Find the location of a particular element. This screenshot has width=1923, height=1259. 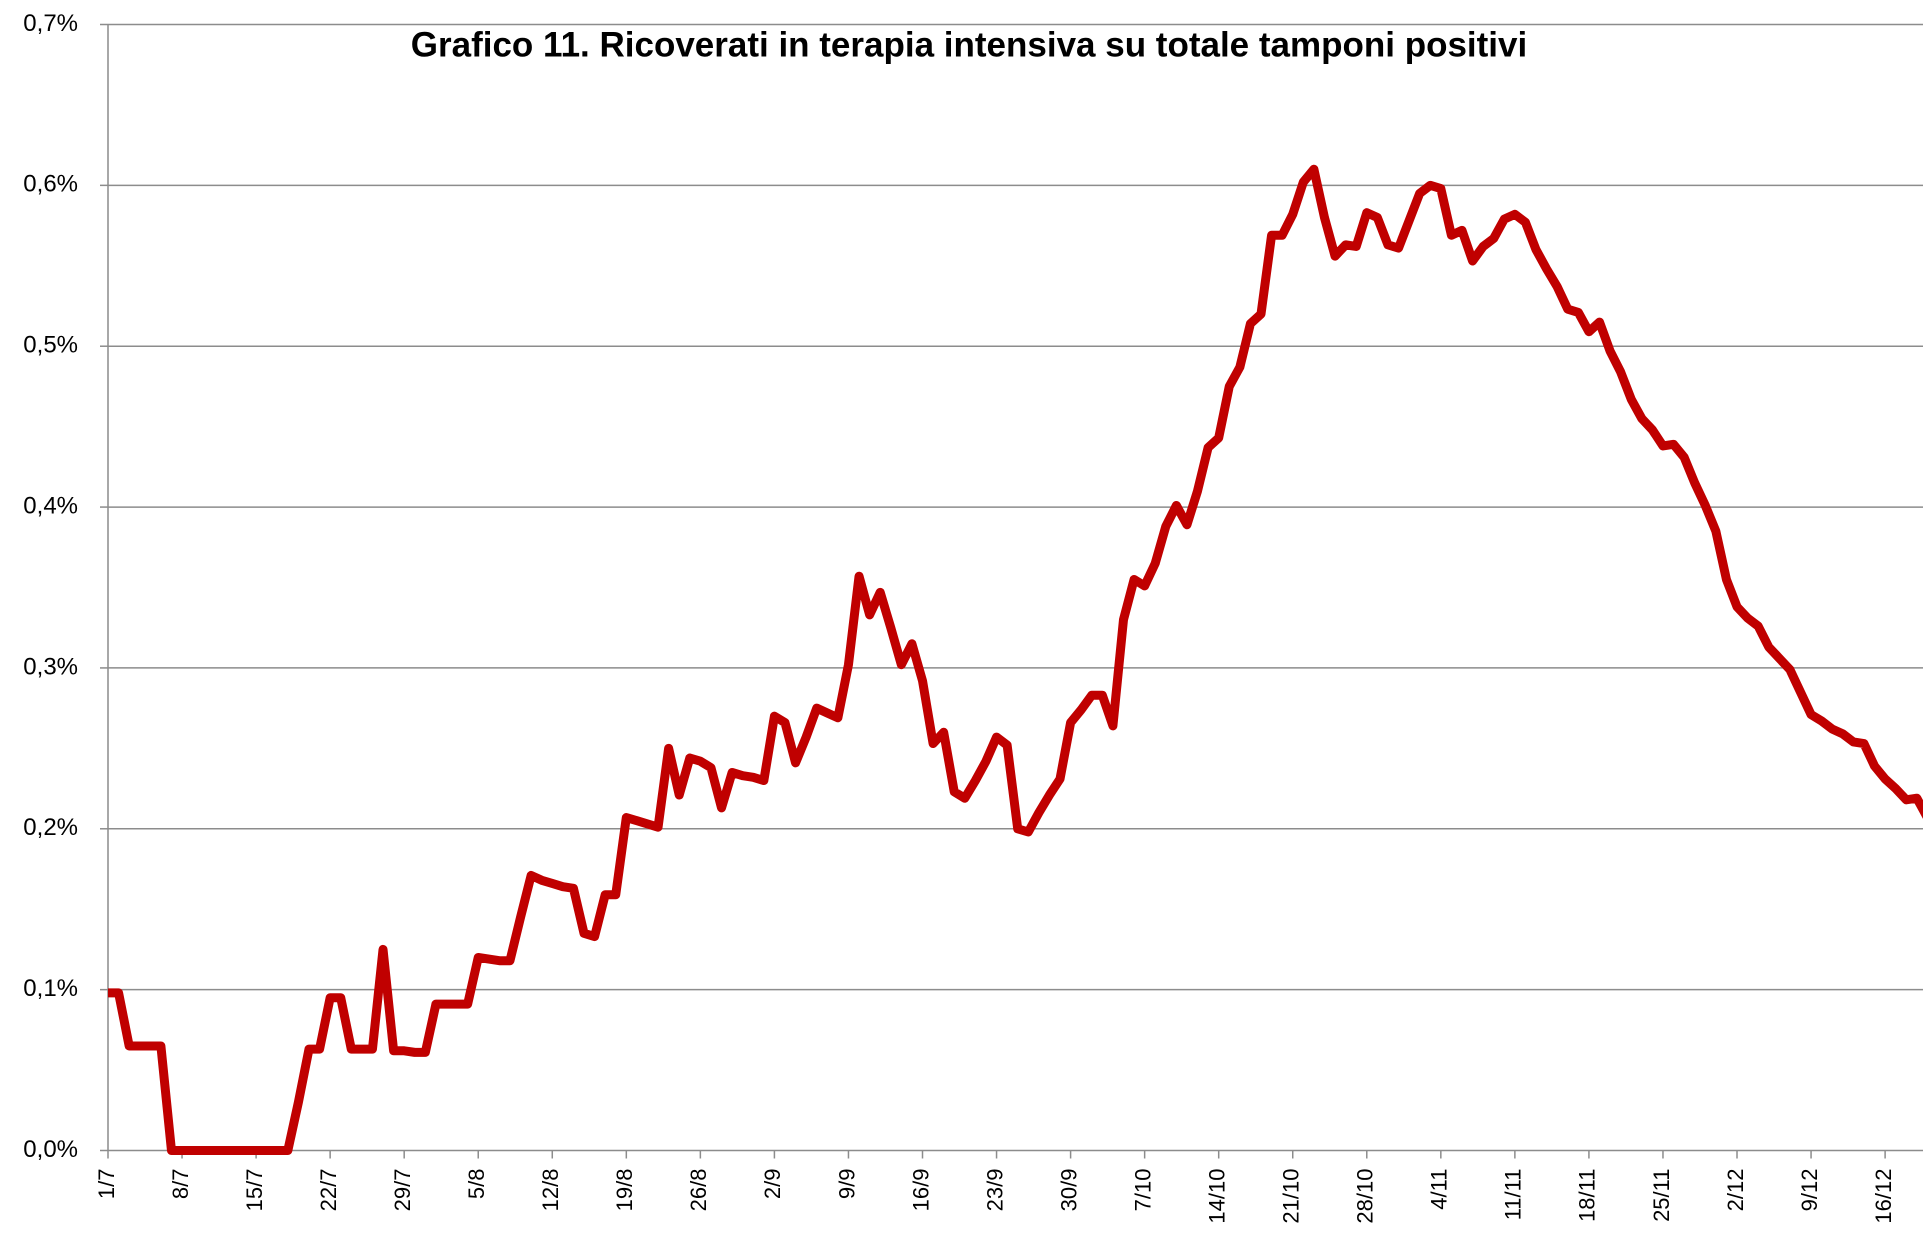

y-tick-label: 0,6% is located at coordinates (50, 184).